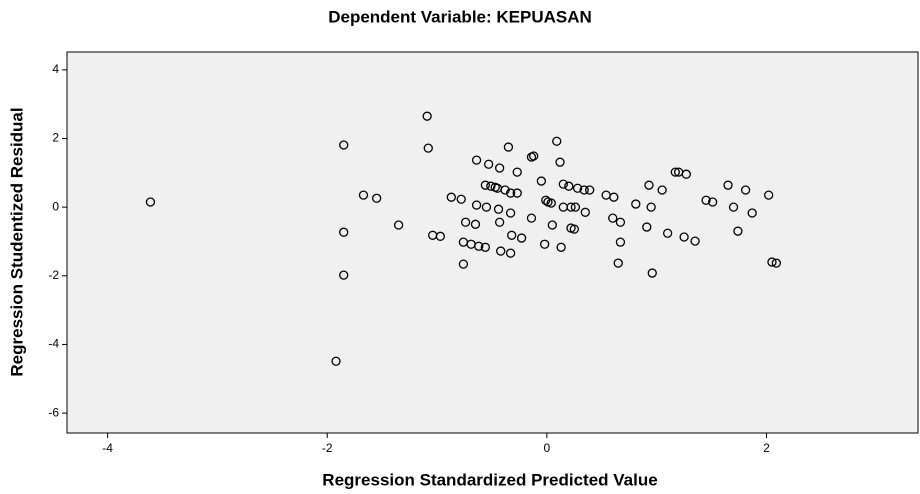  I want to click on x-tick-label: -2, so click(327, 448).